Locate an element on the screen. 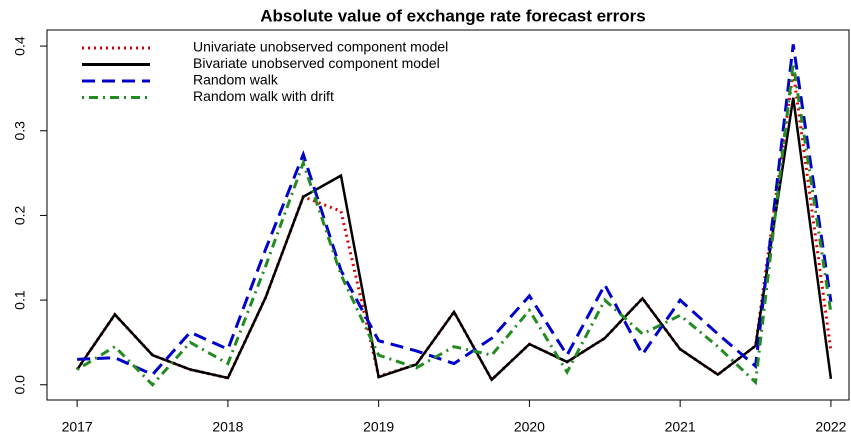  y-tick-label: 0.3 is located at coordinates (20, 131).